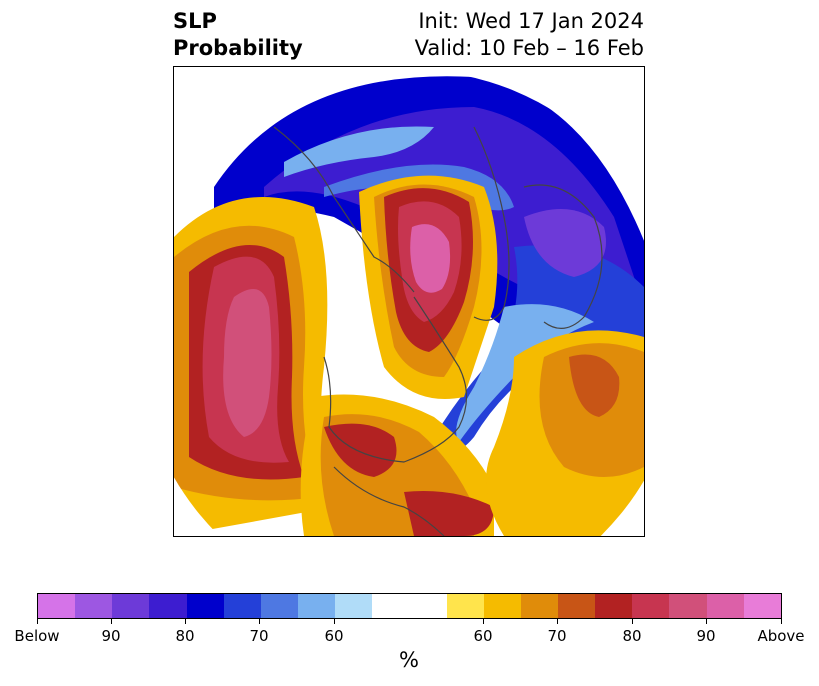 This screenshot has height=686, width=819. Describe the element at coordinates (195, 21) in the screenshot. I see `title-variable: SLP` at that location.